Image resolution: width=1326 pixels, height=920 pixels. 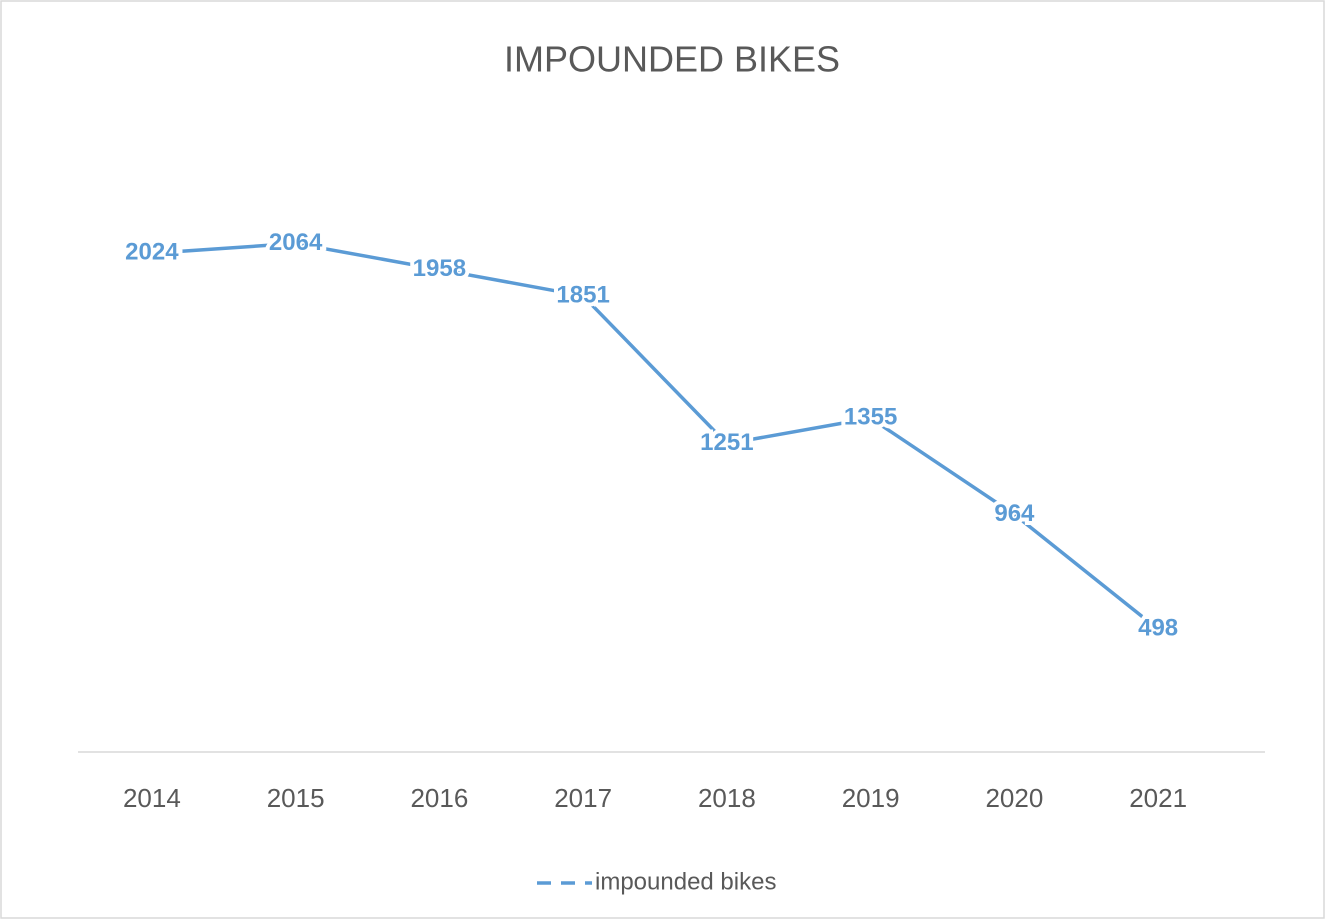 What do you see at coordinates (439, 268) in the screenshot?
I see `data-label: 1958` at bounding box center [439, 268].